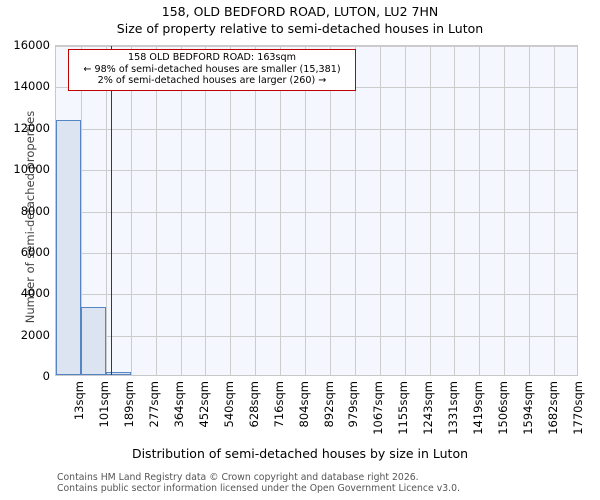  Describe the element at coordinates (129, 404) in the screenshot. I see `x-tick-label: 189sqm` at that location.